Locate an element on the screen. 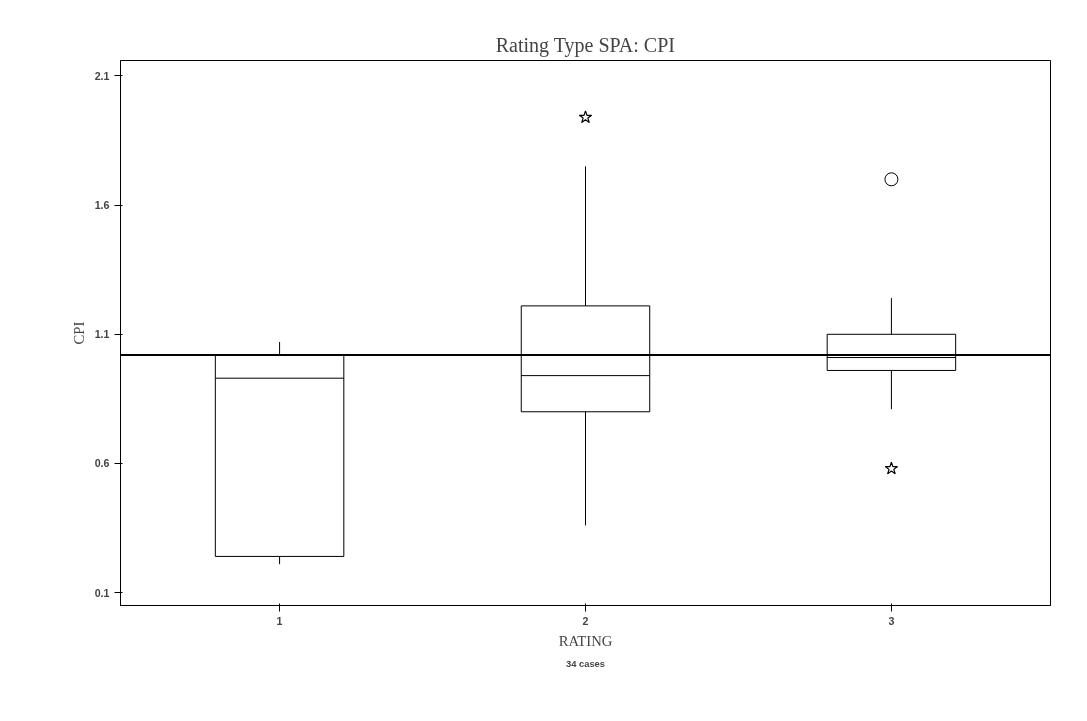 Image resolution: width=1087 pixels, height=721 pixels. x-tick-label: 2 is located at coordinates (585, 620).